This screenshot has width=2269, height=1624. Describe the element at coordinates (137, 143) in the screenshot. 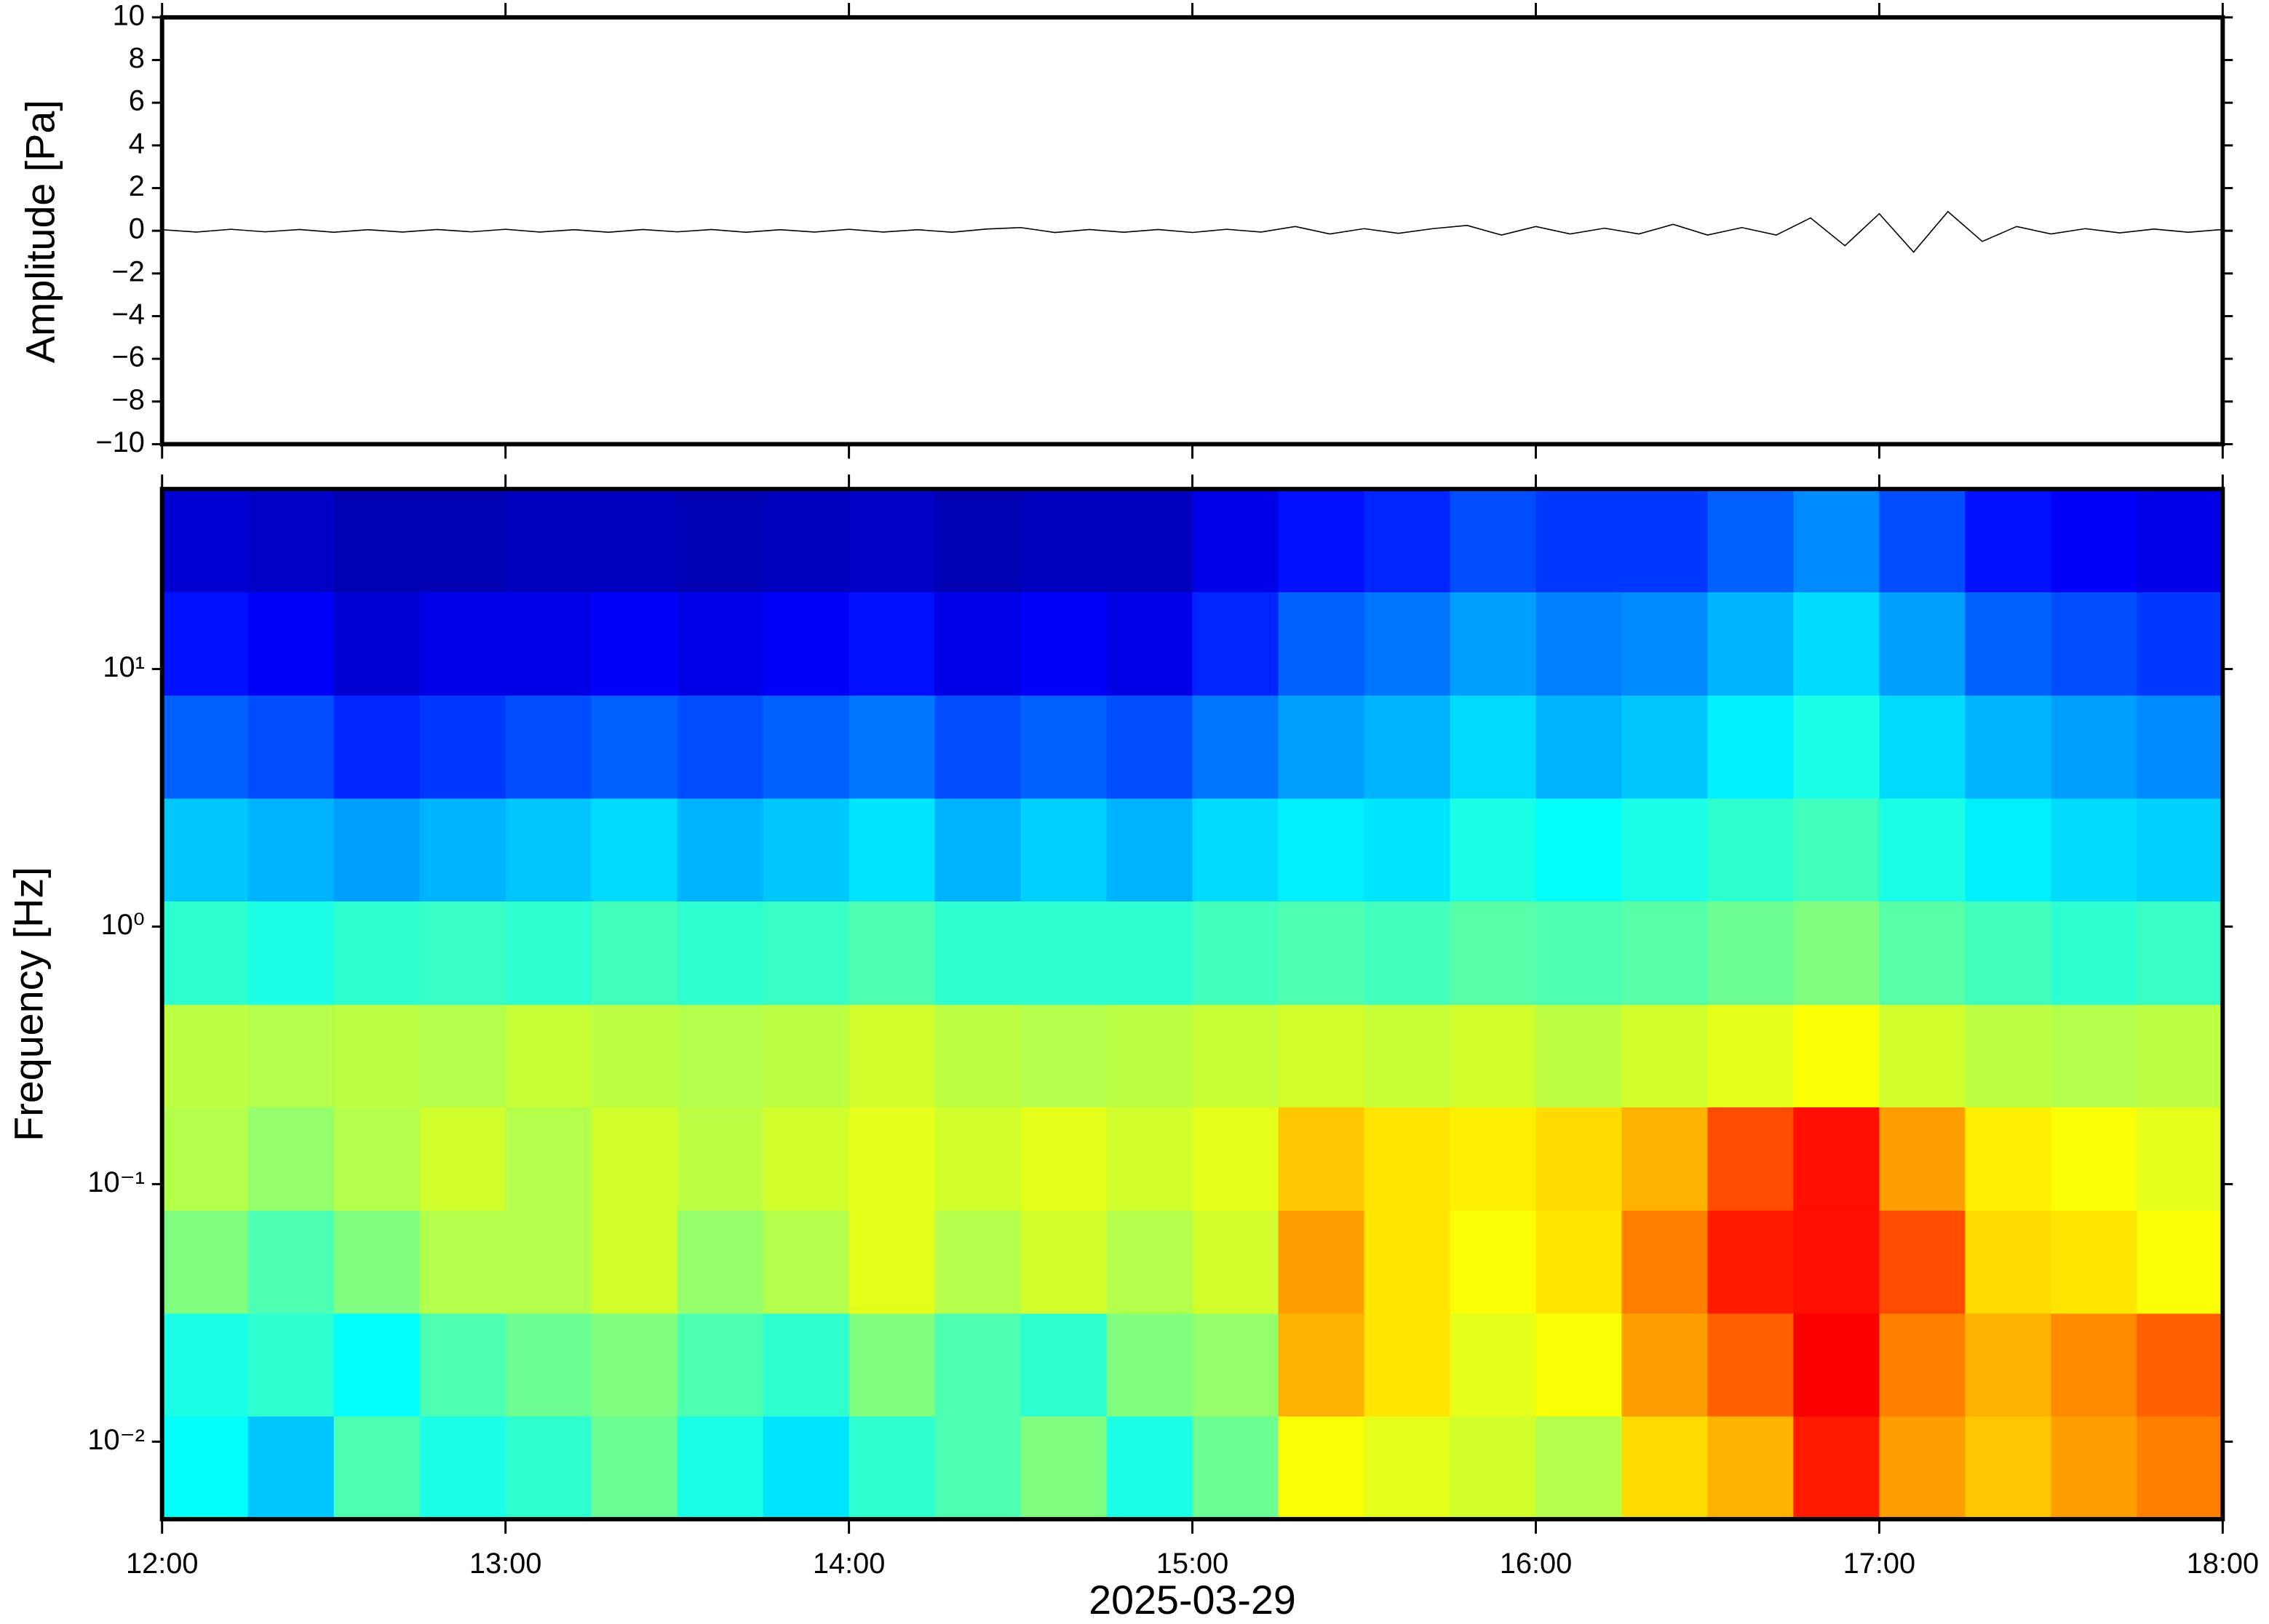

I see `y-tick-label: 4` at that location.